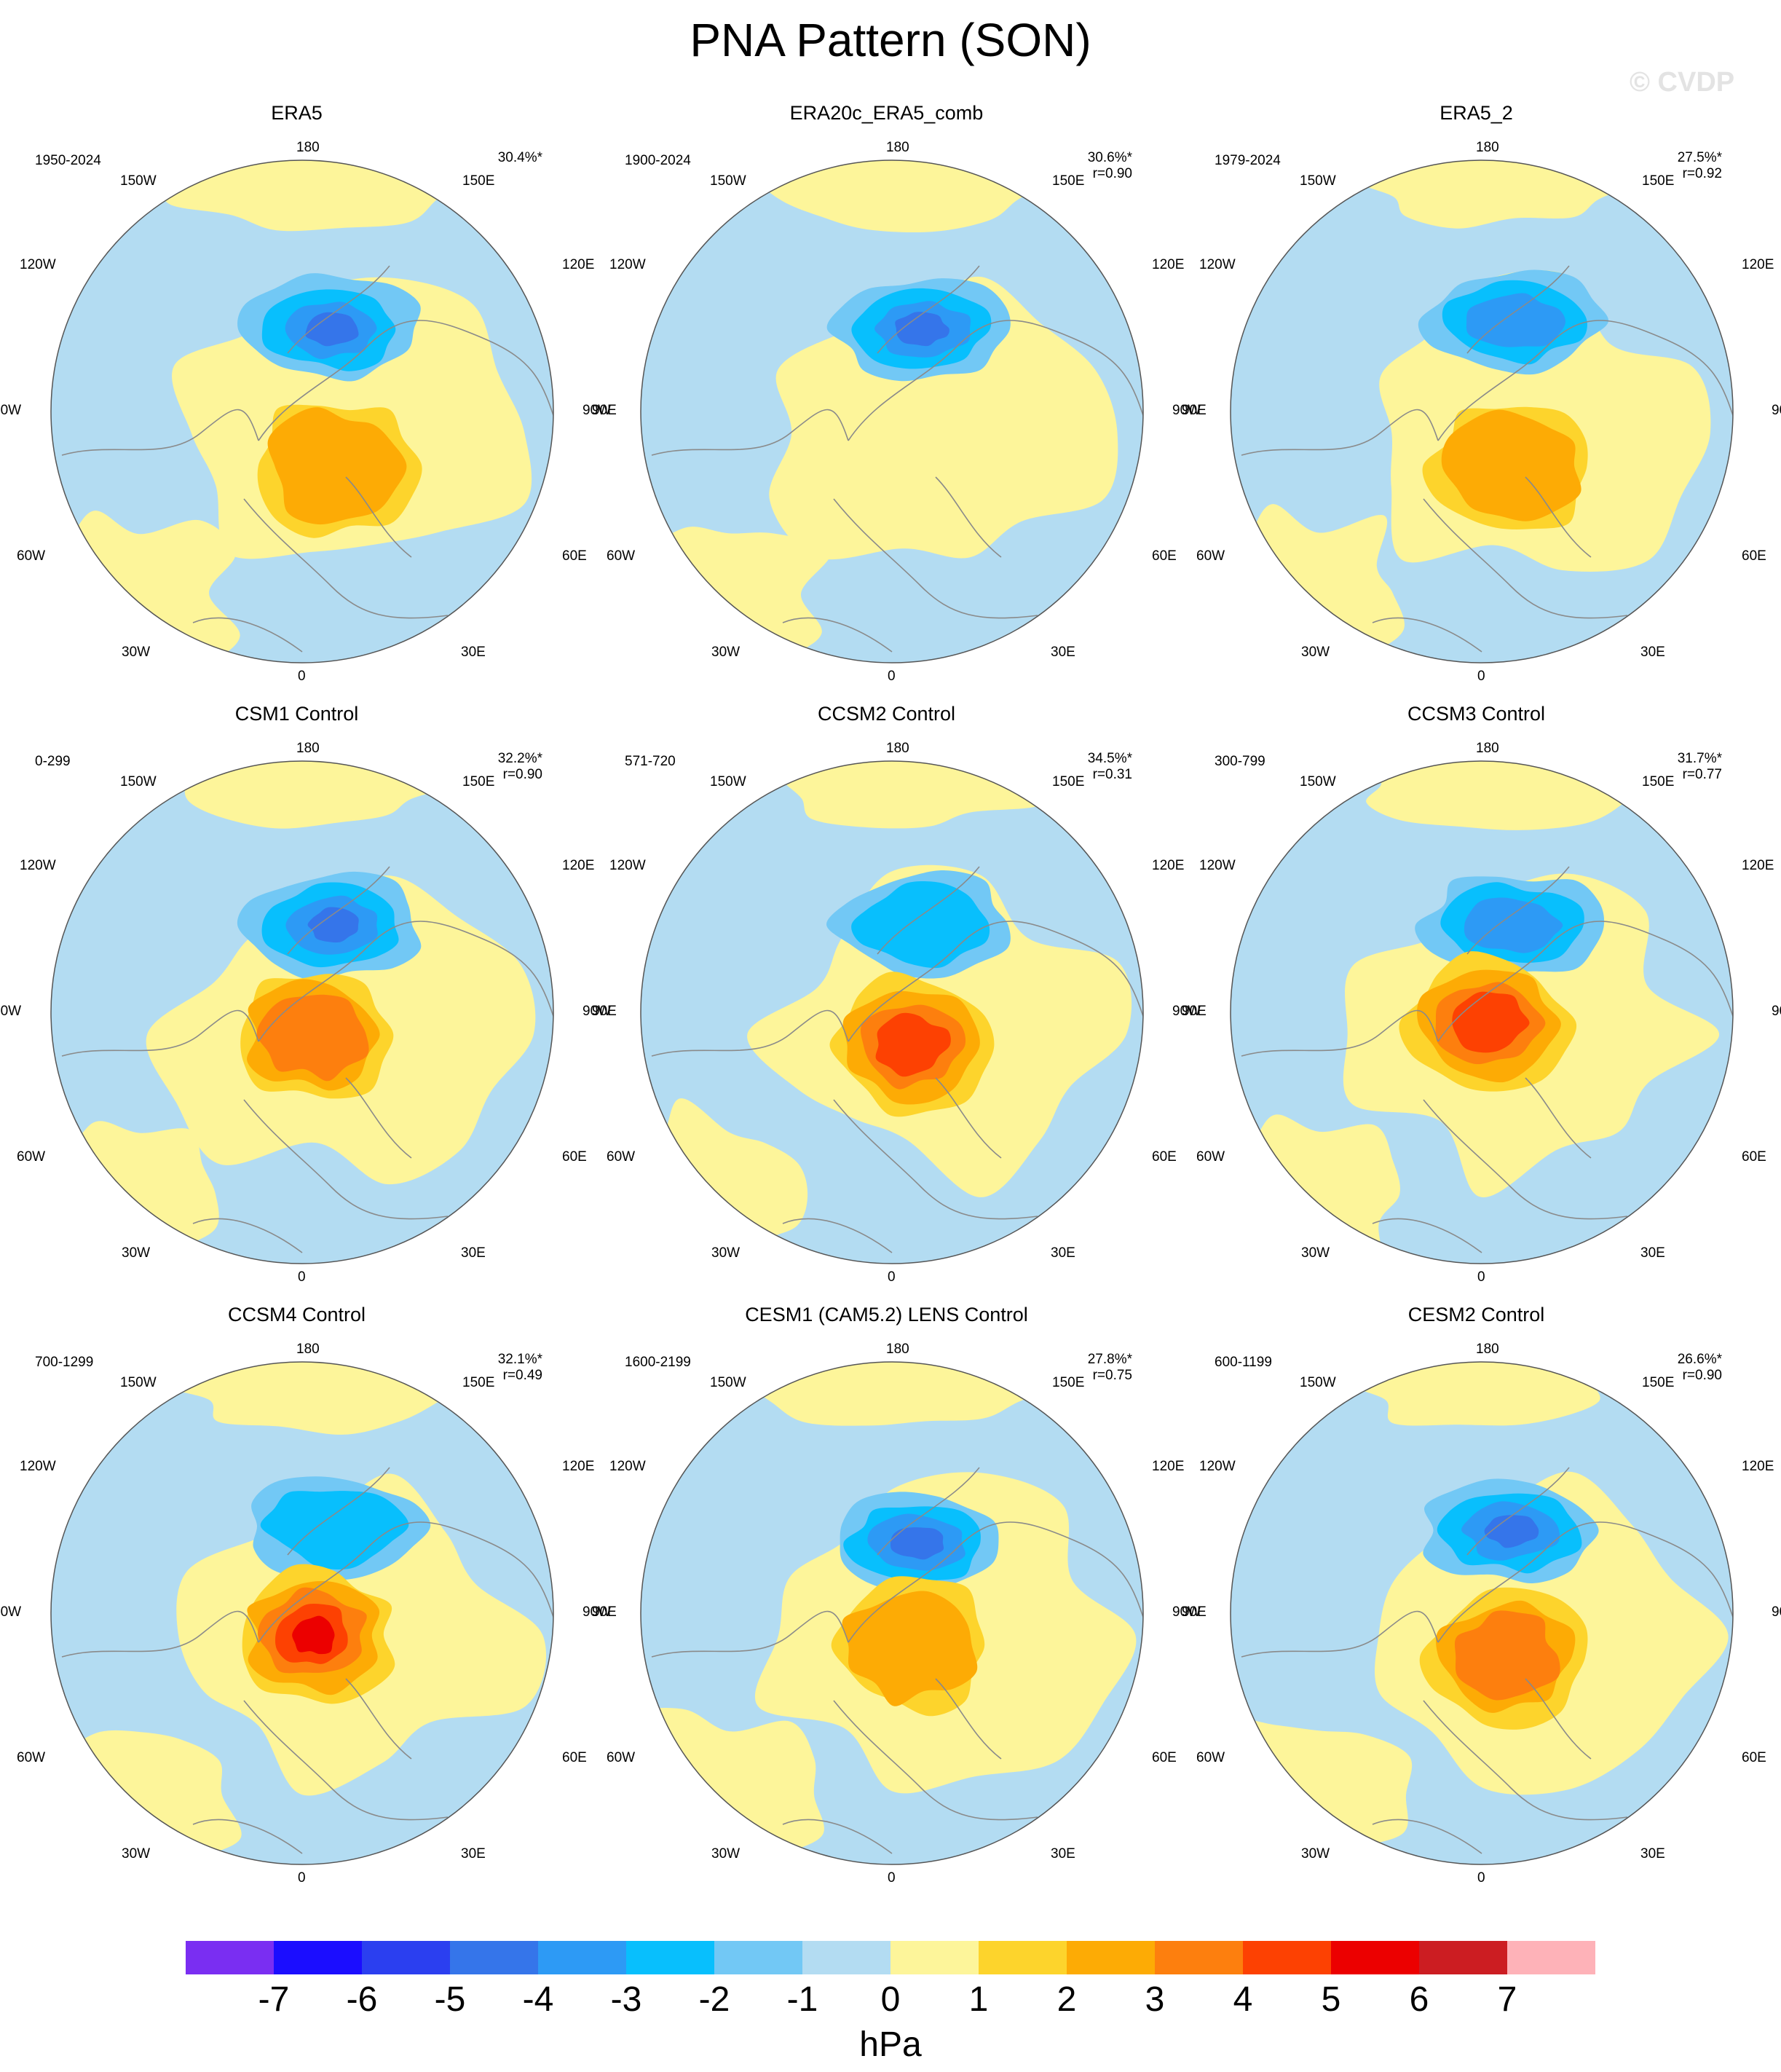 This screenshot has width=1781, height=2072. I want to click on panel-title: CESM1 (CAM5.2) LENS Control, so click(887, 1314).